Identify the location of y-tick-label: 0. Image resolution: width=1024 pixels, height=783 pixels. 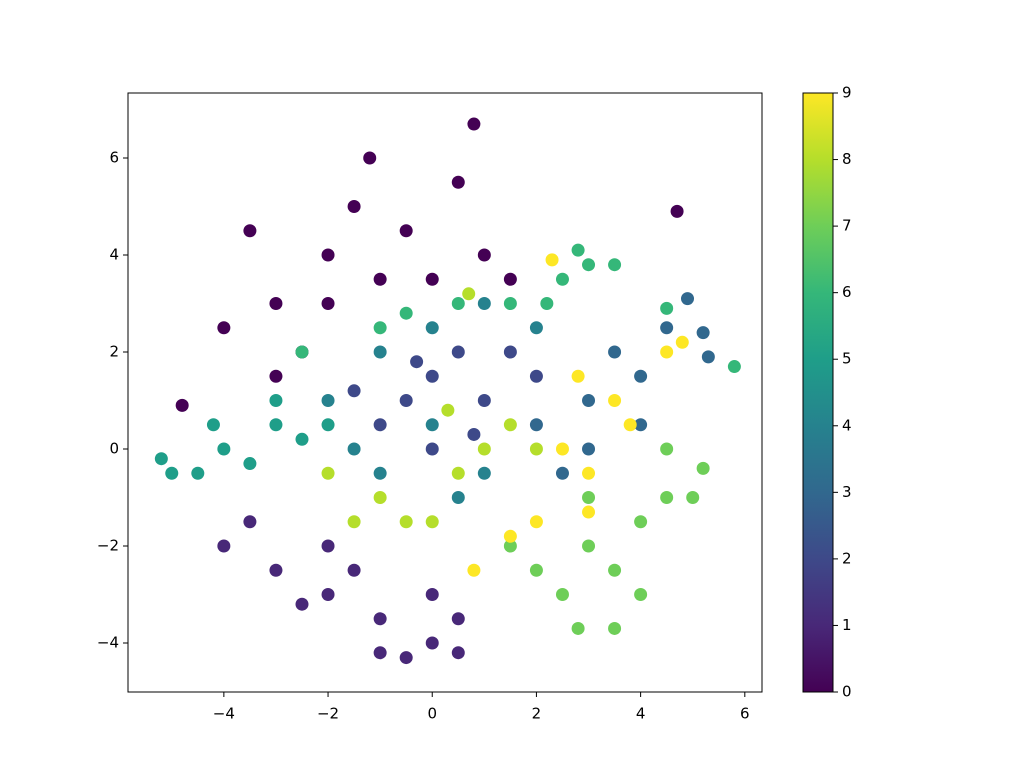
(114, 449).